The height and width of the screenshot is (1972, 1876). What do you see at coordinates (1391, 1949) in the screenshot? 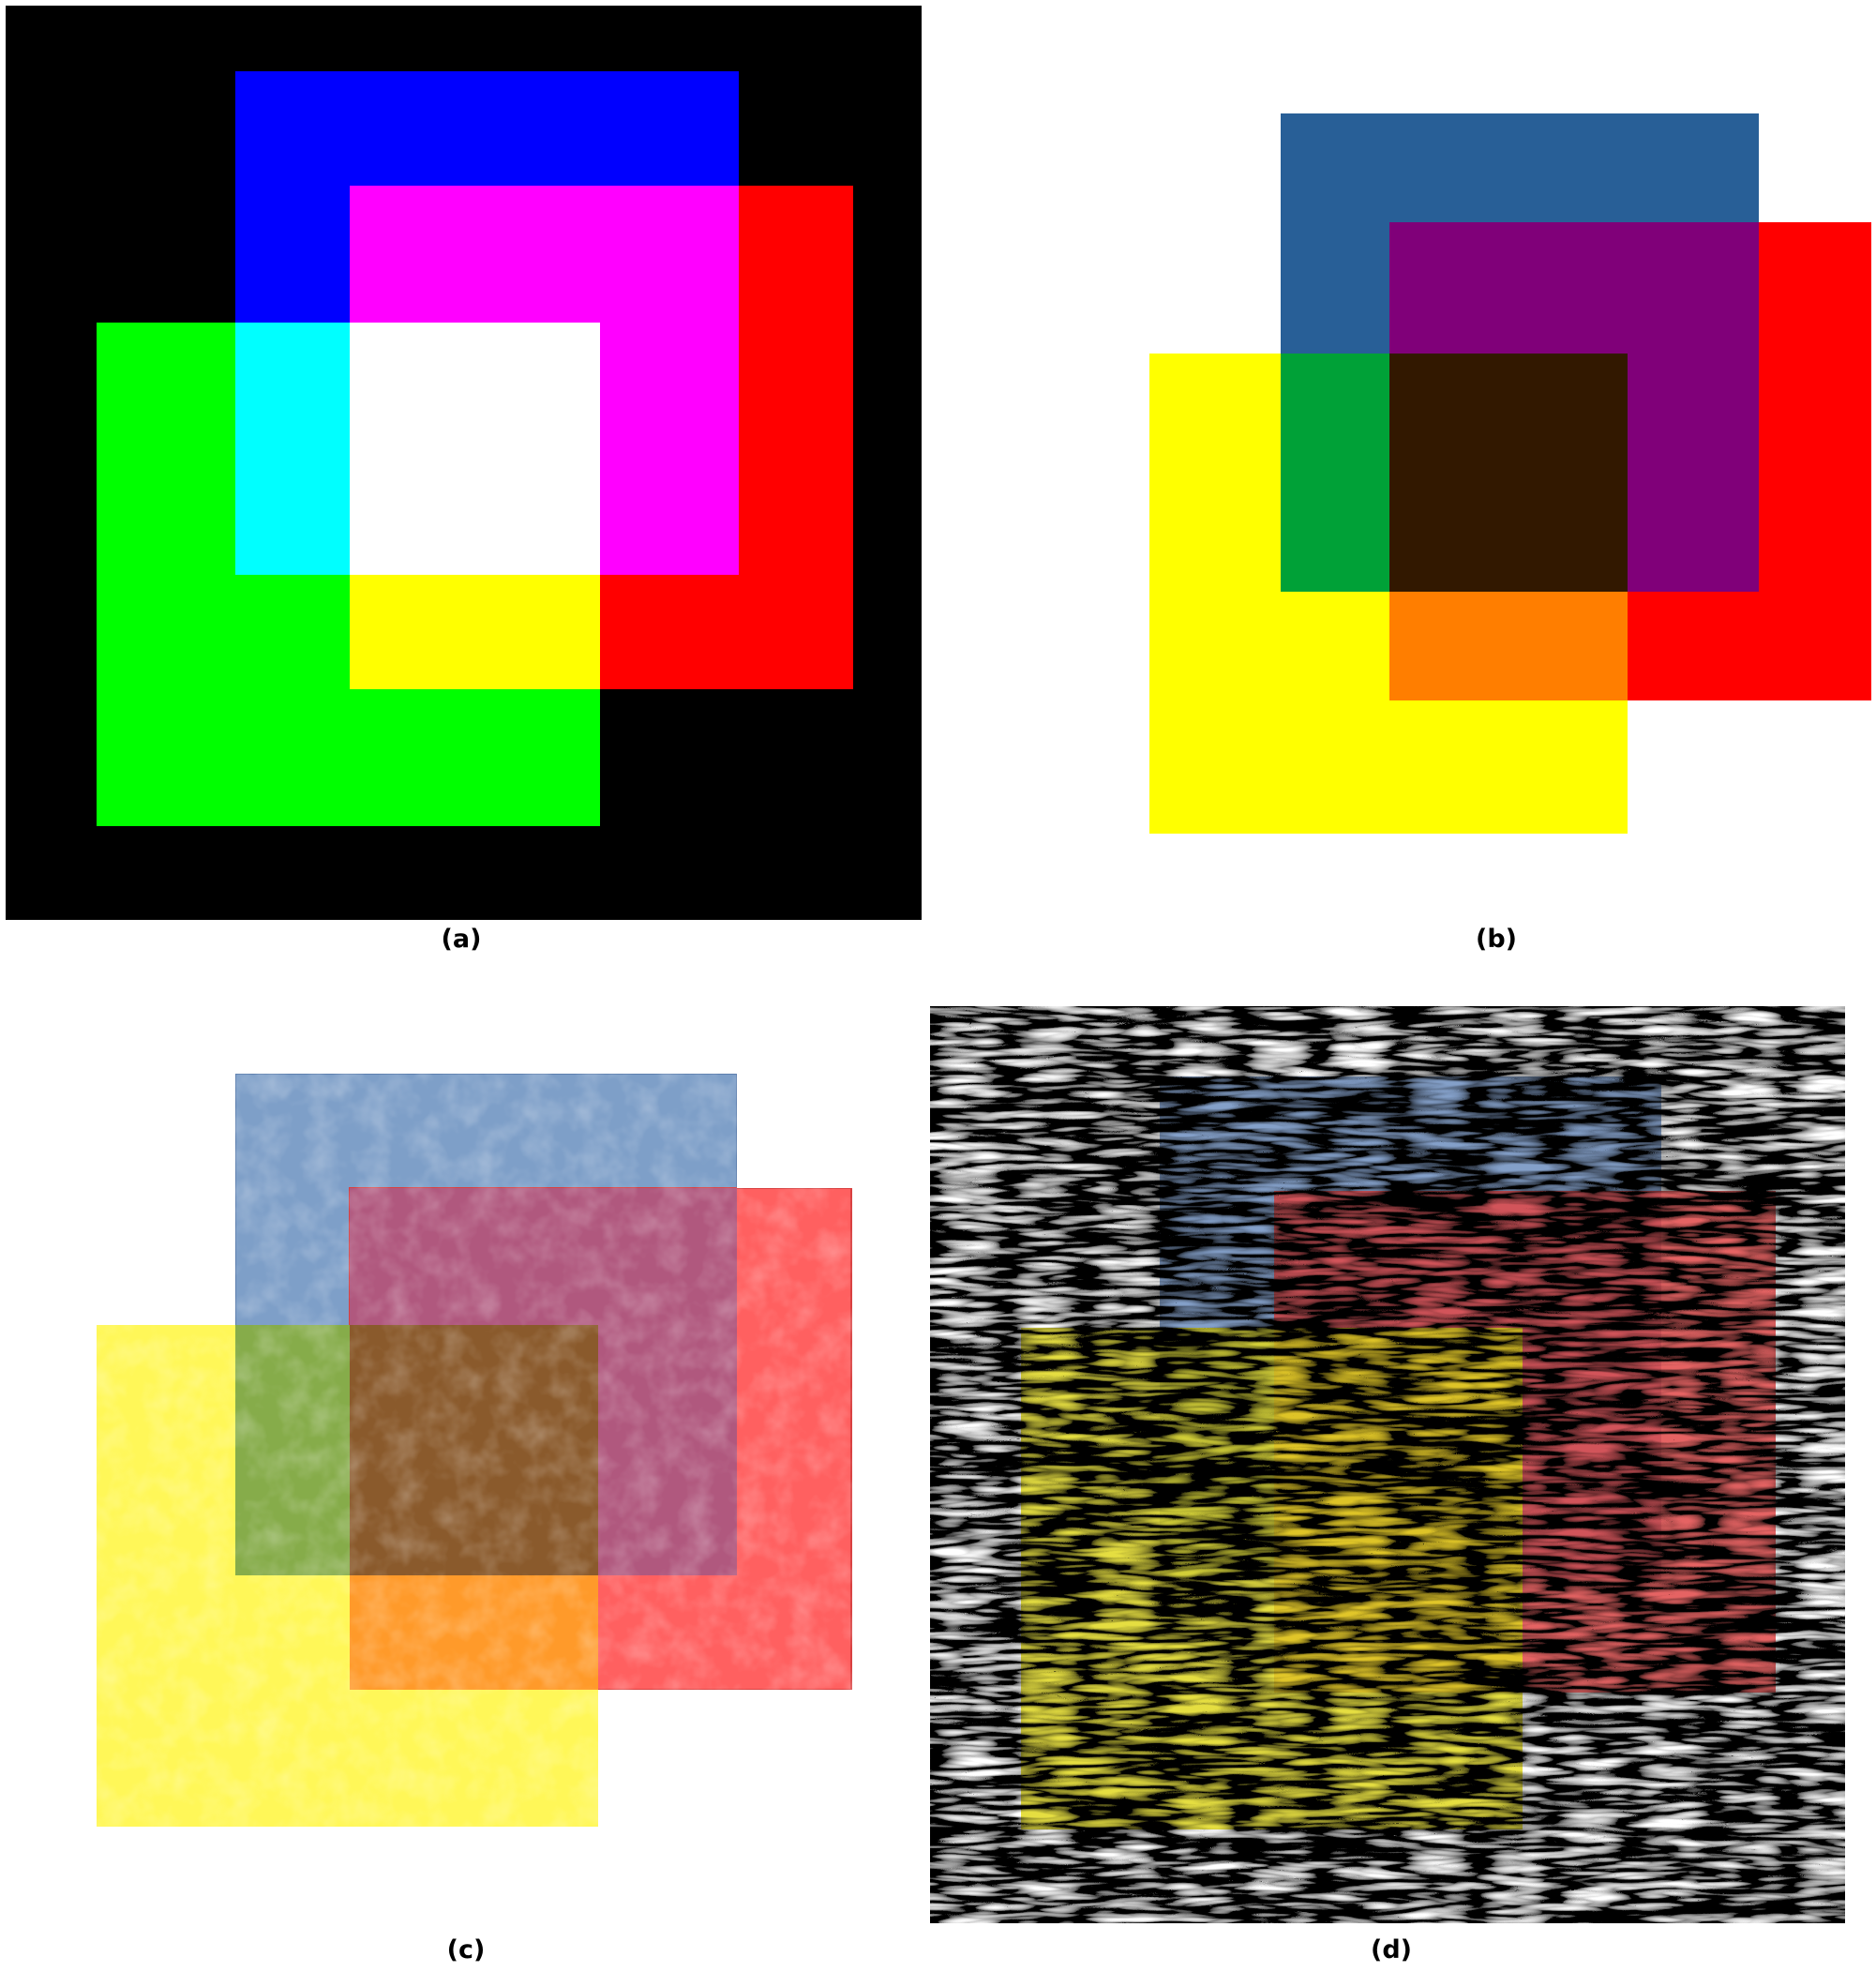
I see `caption-d: (d)` at bounding box center [1391, 1949].